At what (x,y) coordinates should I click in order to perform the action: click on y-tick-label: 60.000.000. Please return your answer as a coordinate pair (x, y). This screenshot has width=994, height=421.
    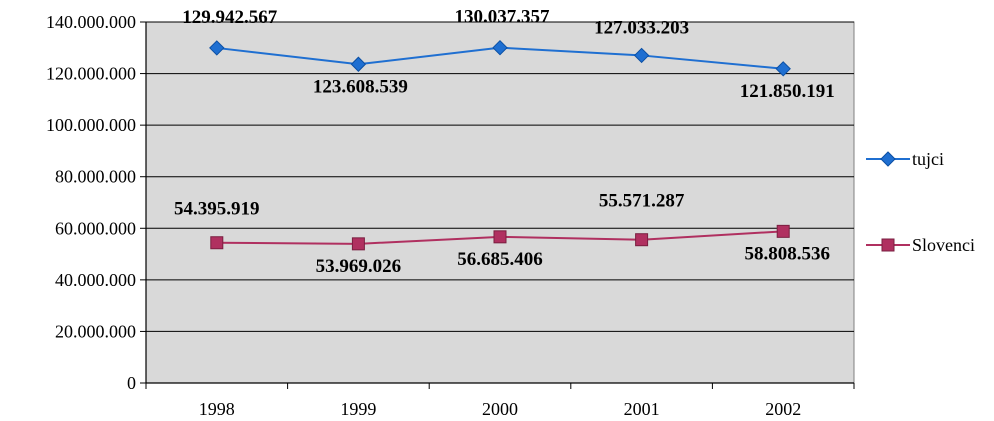
    Looking at the image, I should click on (95, 228).